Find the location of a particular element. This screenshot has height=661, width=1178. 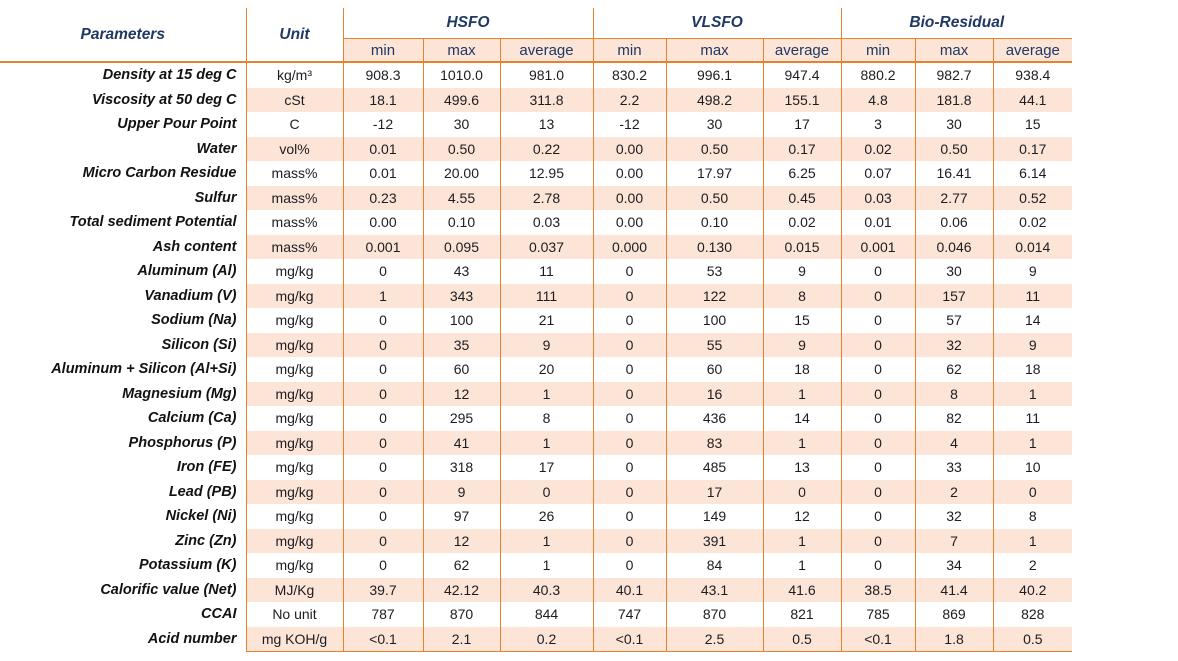

value-cell: 157 is located at coordinates (954, 295).